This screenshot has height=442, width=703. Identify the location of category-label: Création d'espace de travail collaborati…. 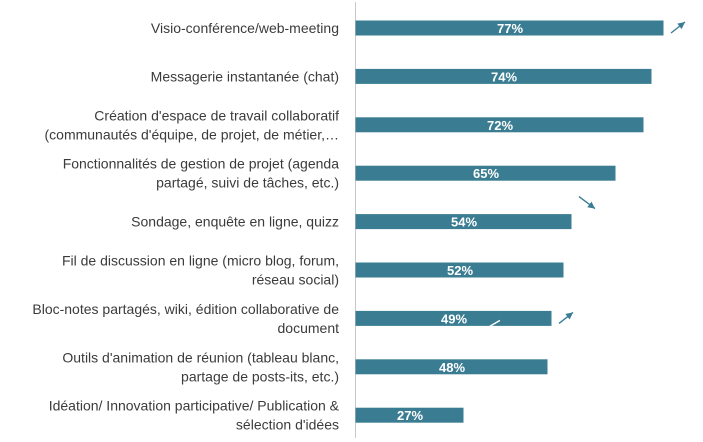
(192, 124).